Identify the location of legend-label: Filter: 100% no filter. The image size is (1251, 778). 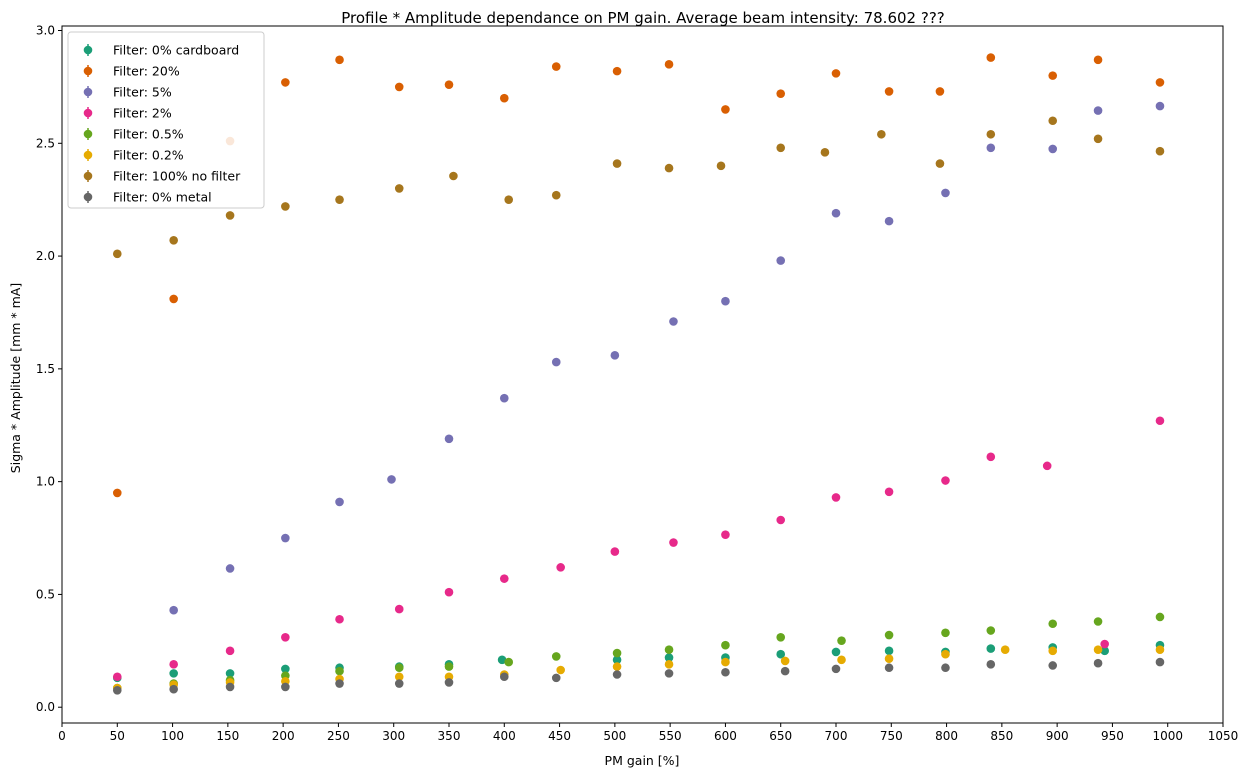
(177, 176).